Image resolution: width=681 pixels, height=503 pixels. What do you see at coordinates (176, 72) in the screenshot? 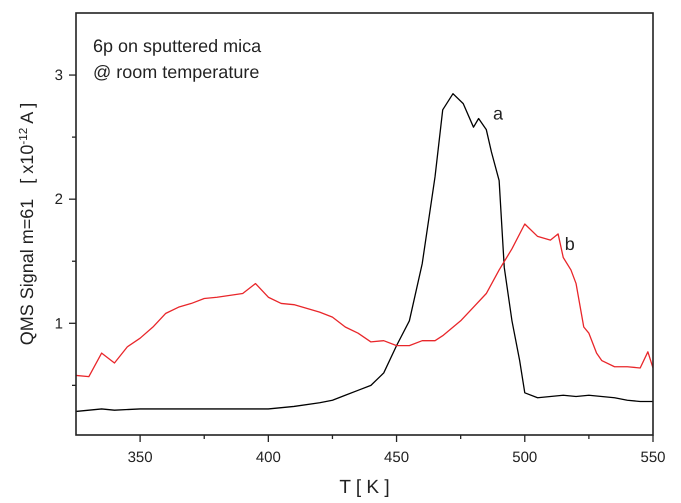
I see `annotation: @ room temperature` at bounding box center [176, 72].